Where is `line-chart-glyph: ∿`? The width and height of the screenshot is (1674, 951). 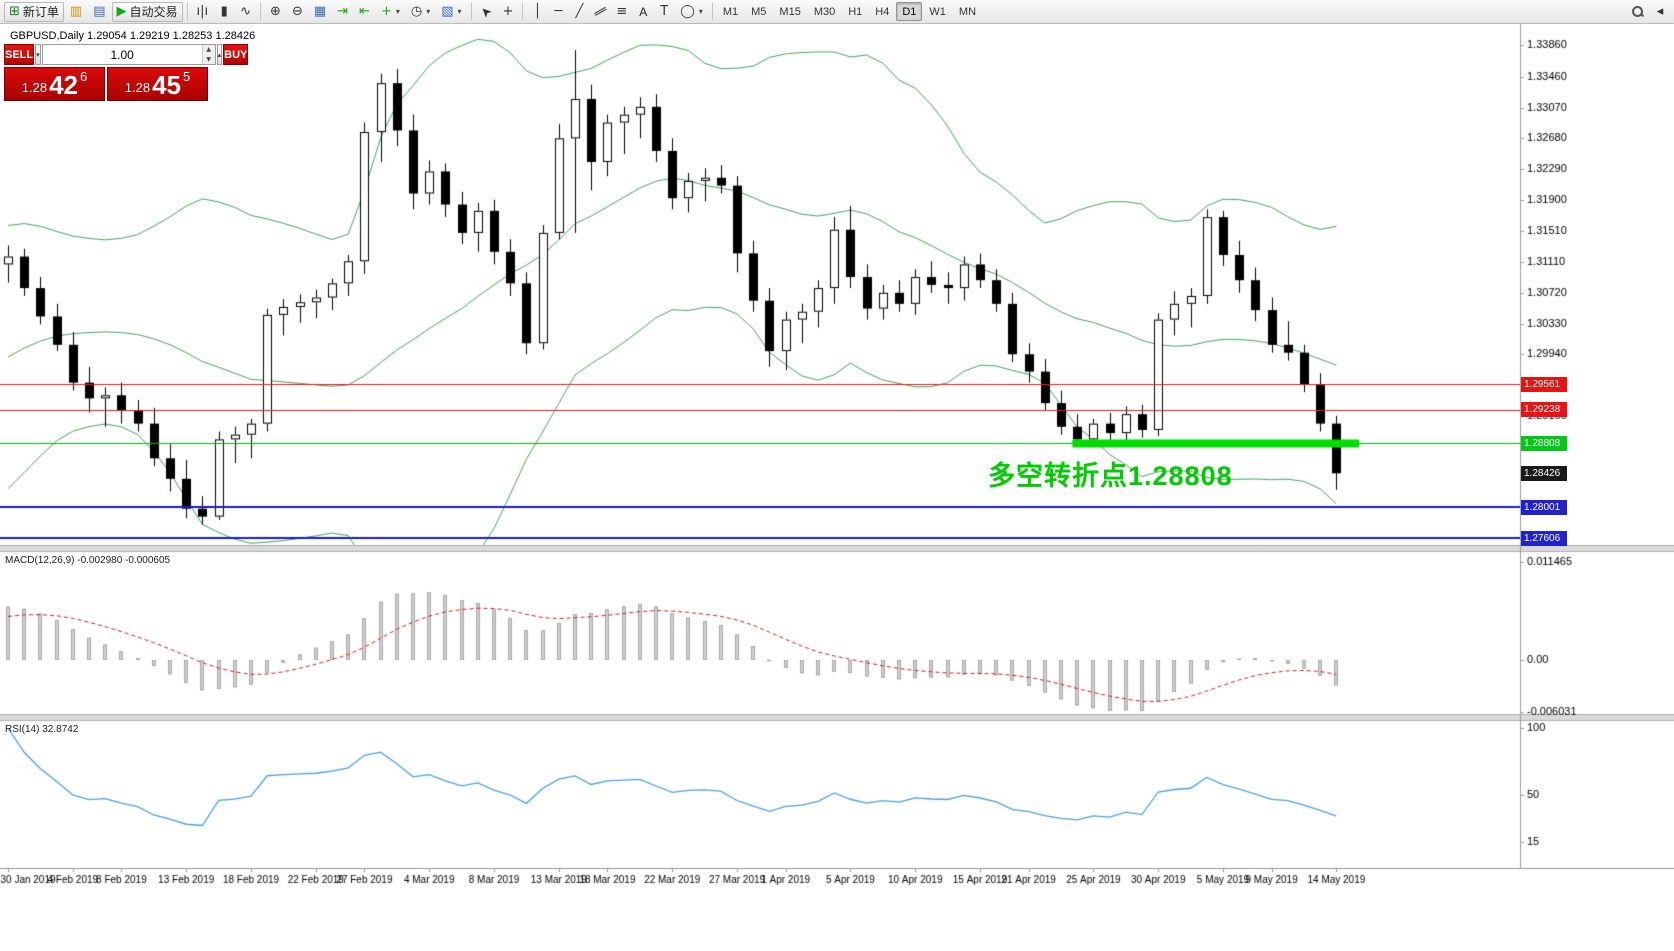
line-chart-glyph: ∿ is located at coordinates (246, 11).